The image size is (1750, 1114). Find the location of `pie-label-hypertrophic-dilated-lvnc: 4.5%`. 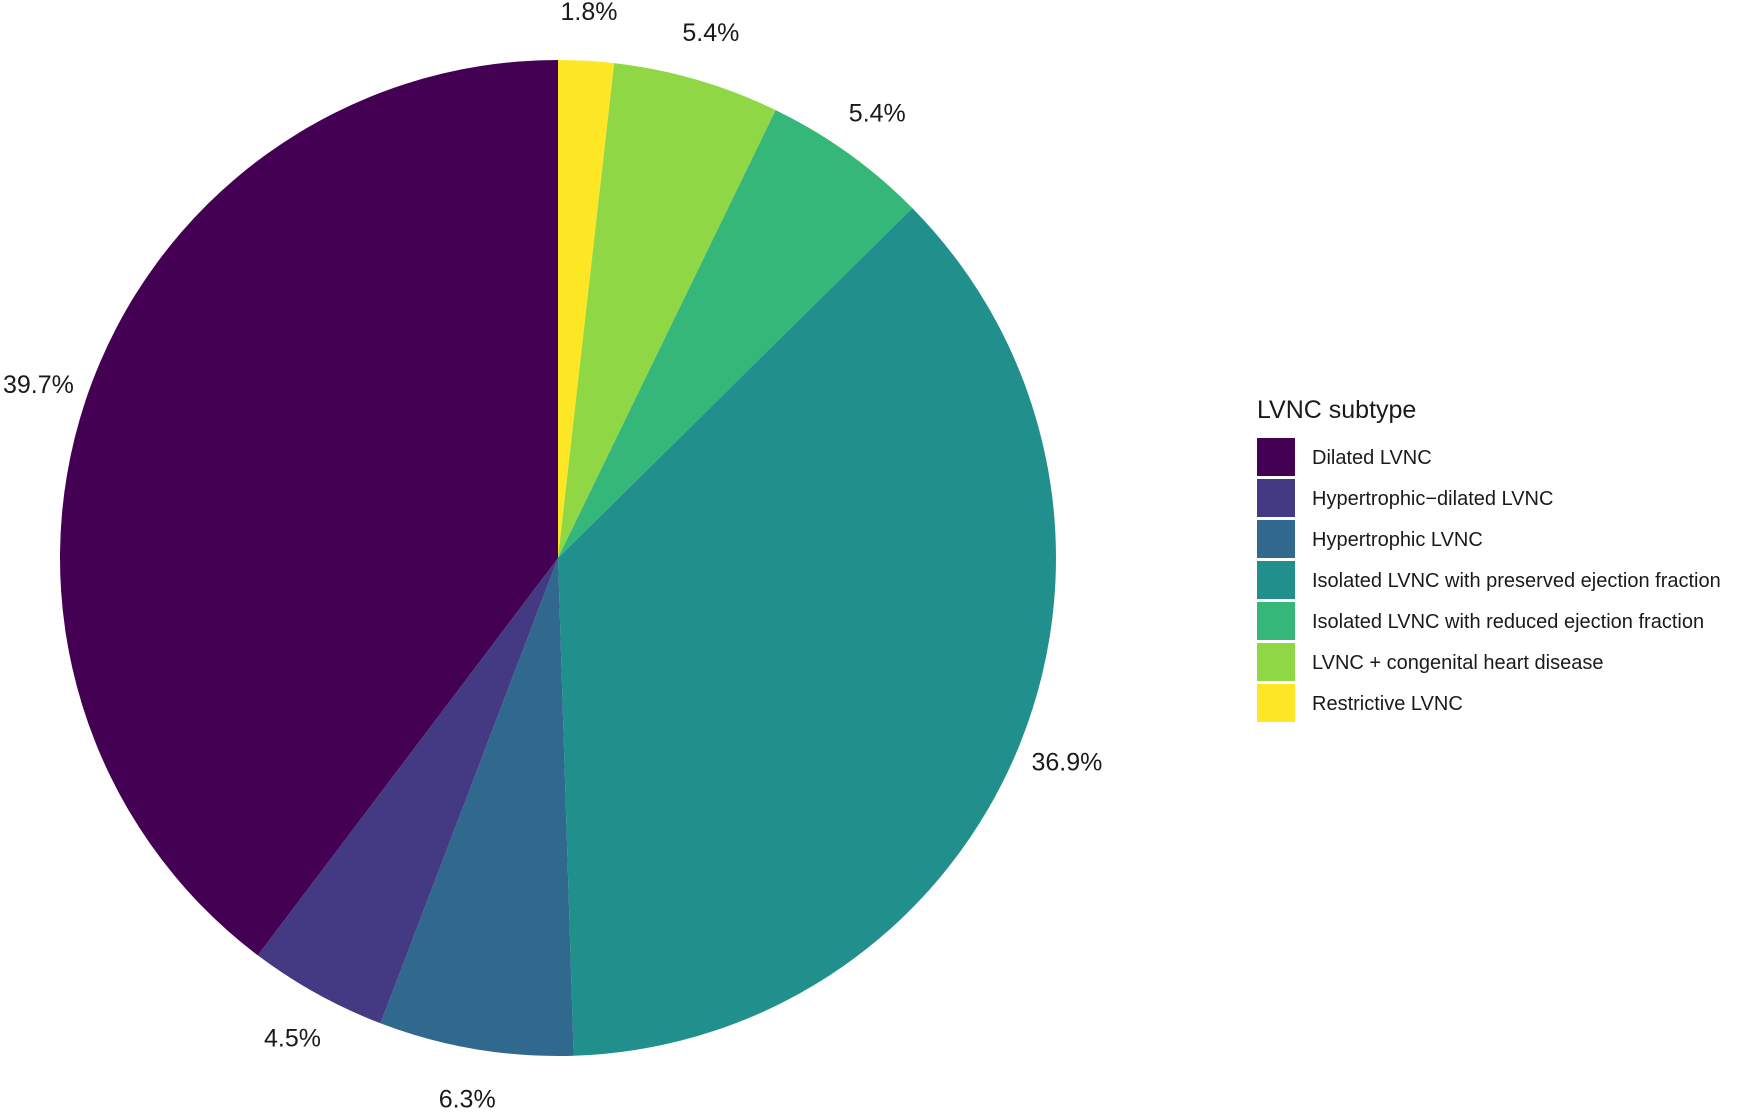

pie-label-hypertrophic-dilated-lvnc: 4.5% is located at coordinates (292, 1038).